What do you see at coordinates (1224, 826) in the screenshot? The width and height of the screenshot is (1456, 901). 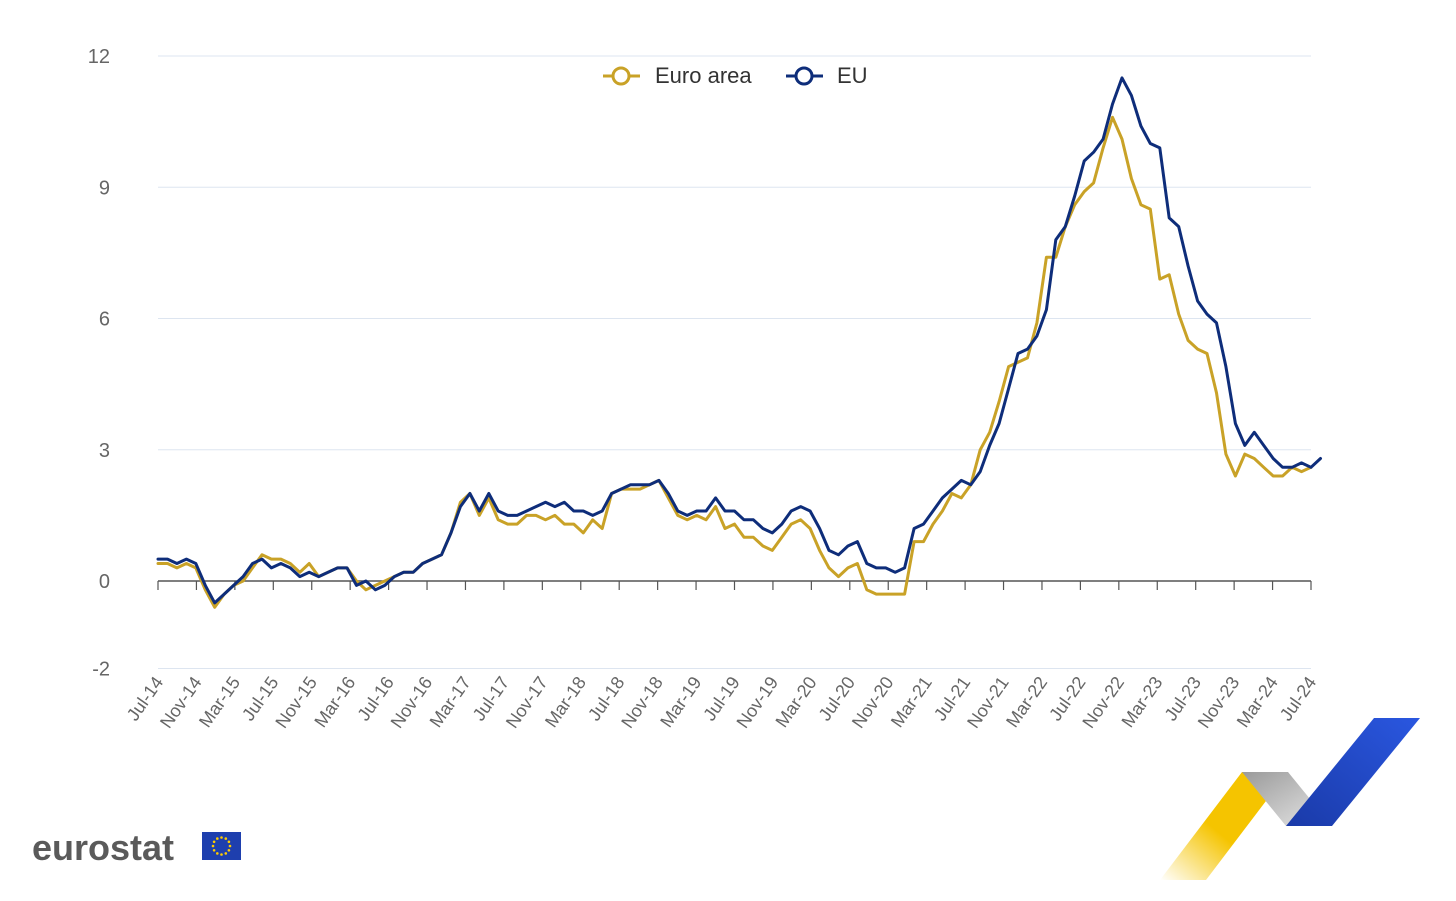 I see `swoosh-yellow-band` at bounding box center [1224, 826].